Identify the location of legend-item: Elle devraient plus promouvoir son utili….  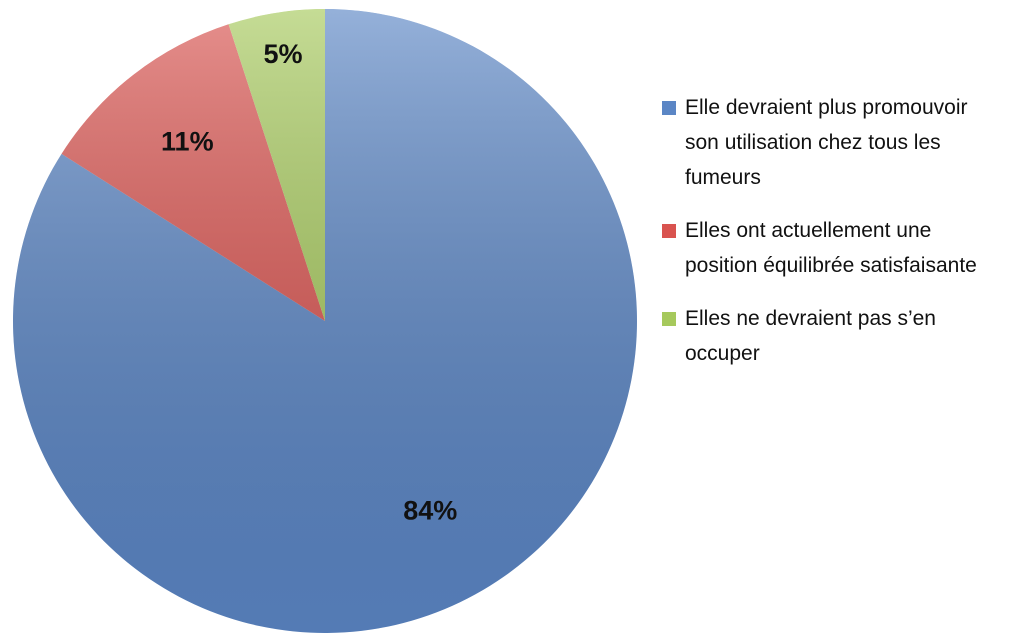
(822, 142).